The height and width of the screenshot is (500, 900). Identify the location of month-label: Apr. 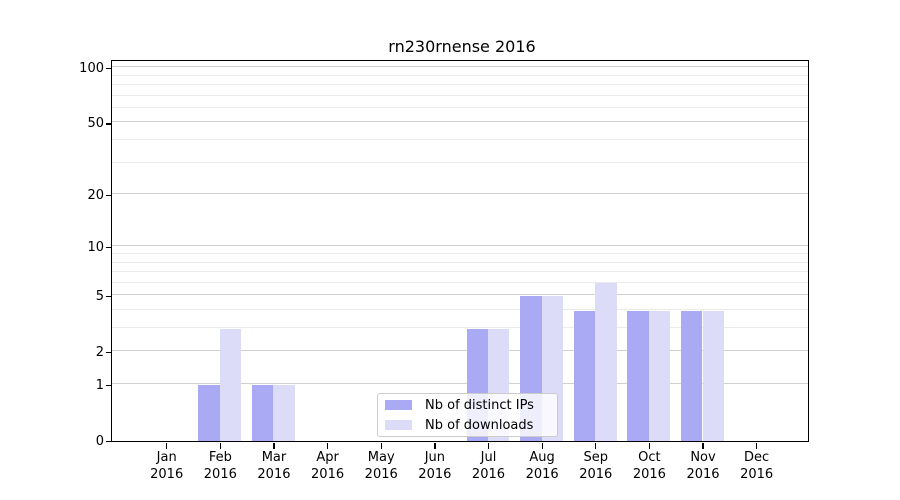
(327, 457).